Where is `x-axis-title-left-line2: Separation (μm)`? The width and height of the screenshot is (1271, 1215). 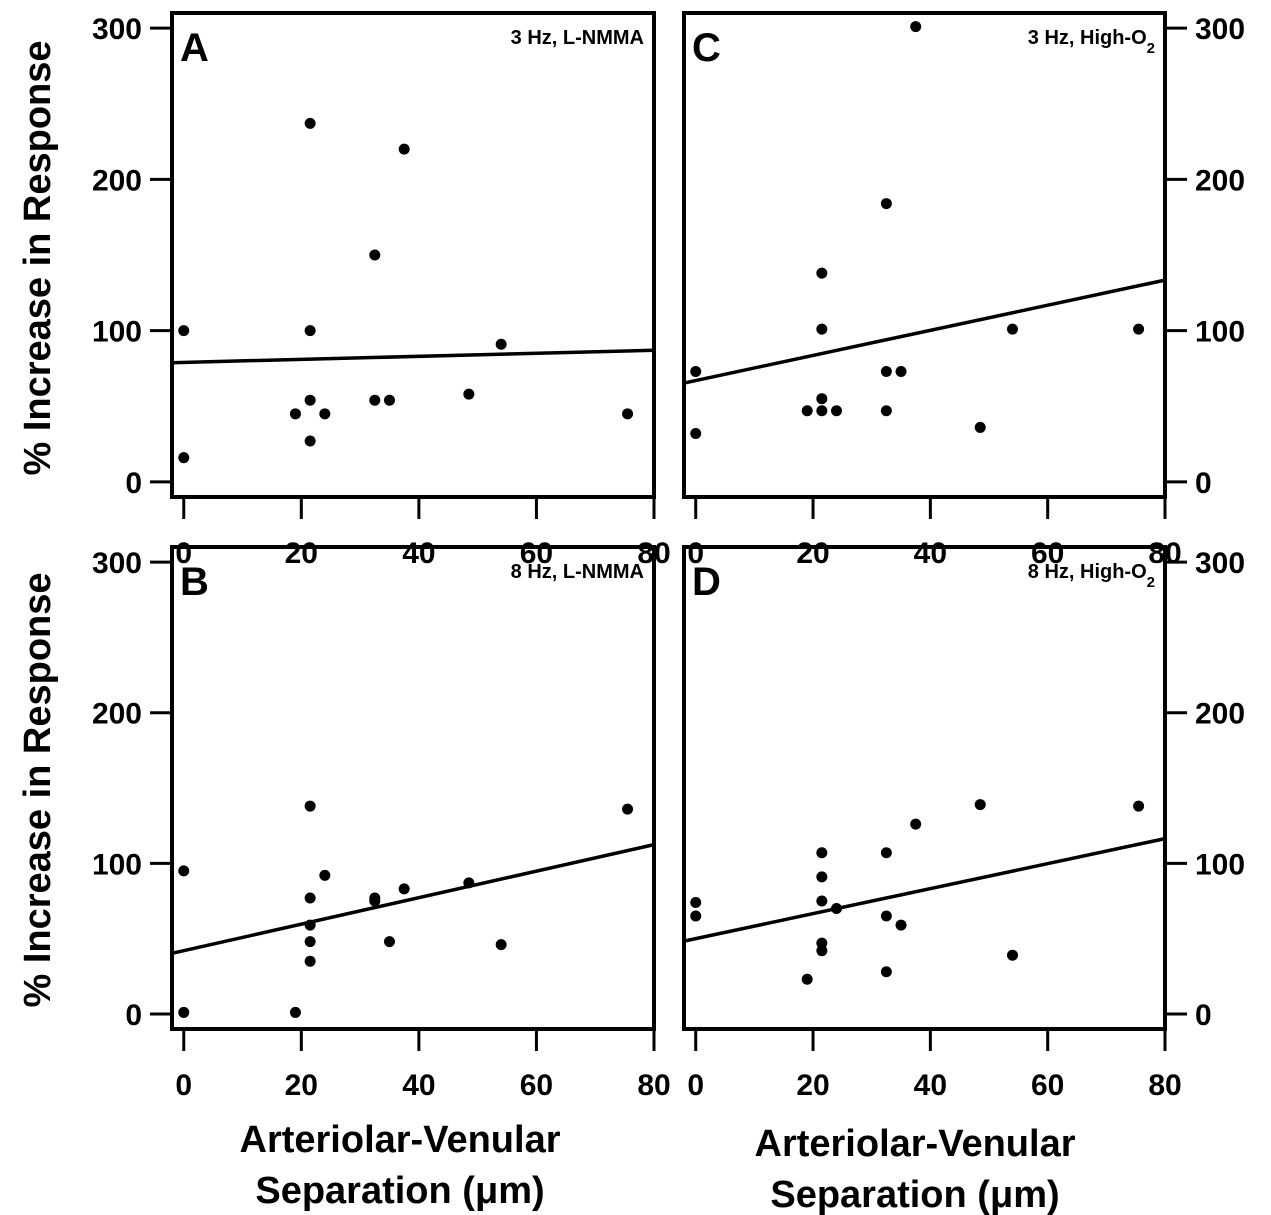 x-axis-title-left-line2: Separation (μm) is located at coordinates (399, 1191).